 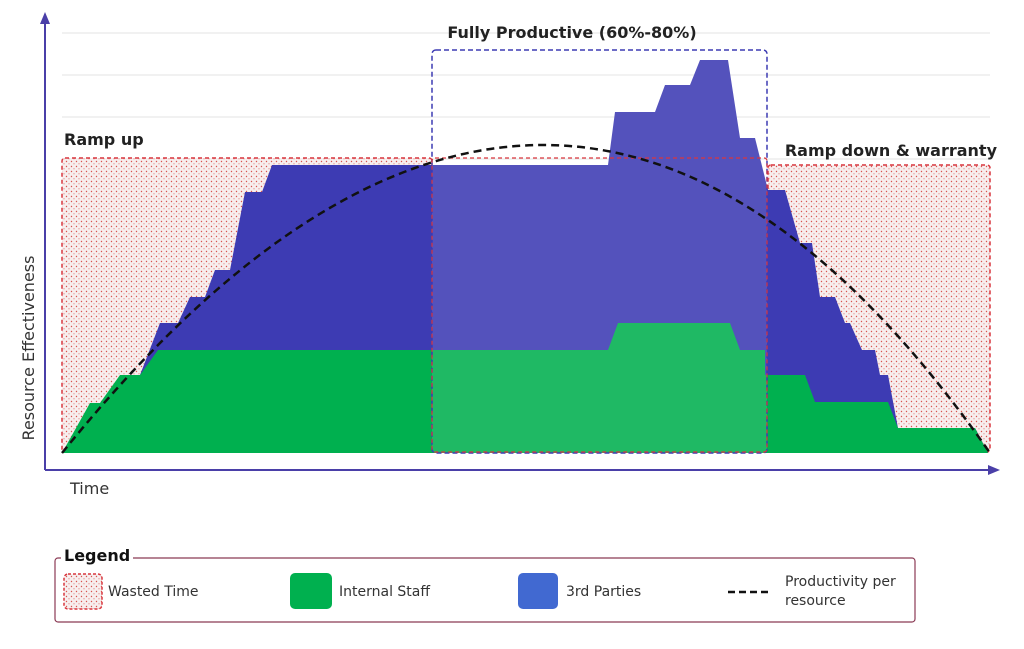 What do you see at coordinates (485, 590) in the screenshot?
I see `legend-box` at bounding box center [485, 590].